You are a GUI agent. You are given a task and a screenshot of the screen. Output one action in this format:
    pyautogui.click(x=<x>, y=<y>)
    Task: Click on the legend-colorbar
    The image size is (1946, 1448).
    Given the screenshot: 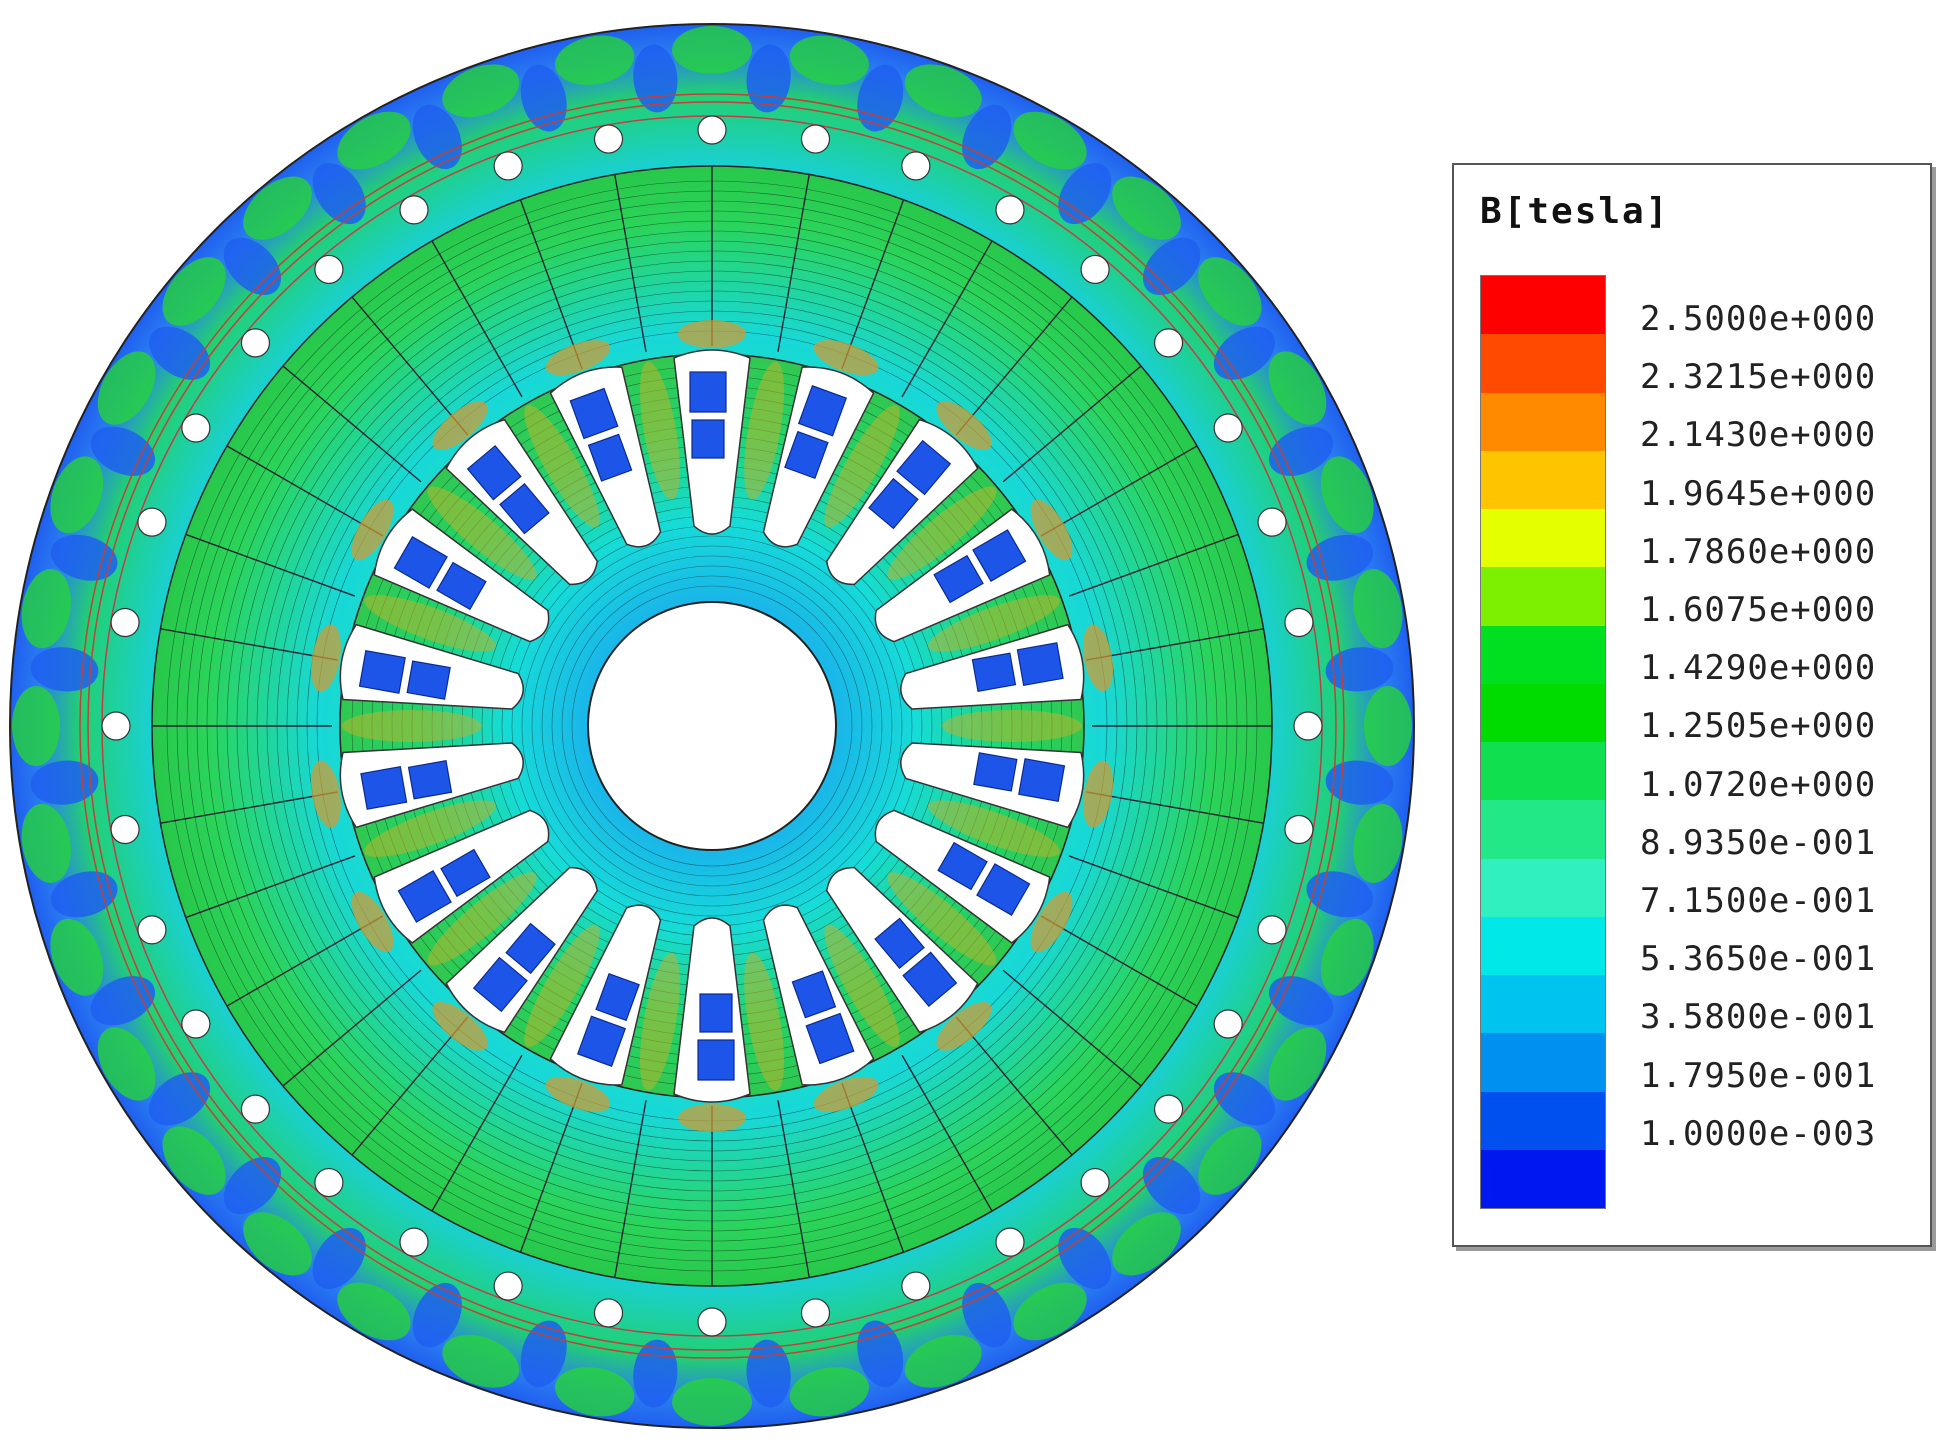 What is the action you would take?
    pyautogui.click(x=1543, y=742)
    